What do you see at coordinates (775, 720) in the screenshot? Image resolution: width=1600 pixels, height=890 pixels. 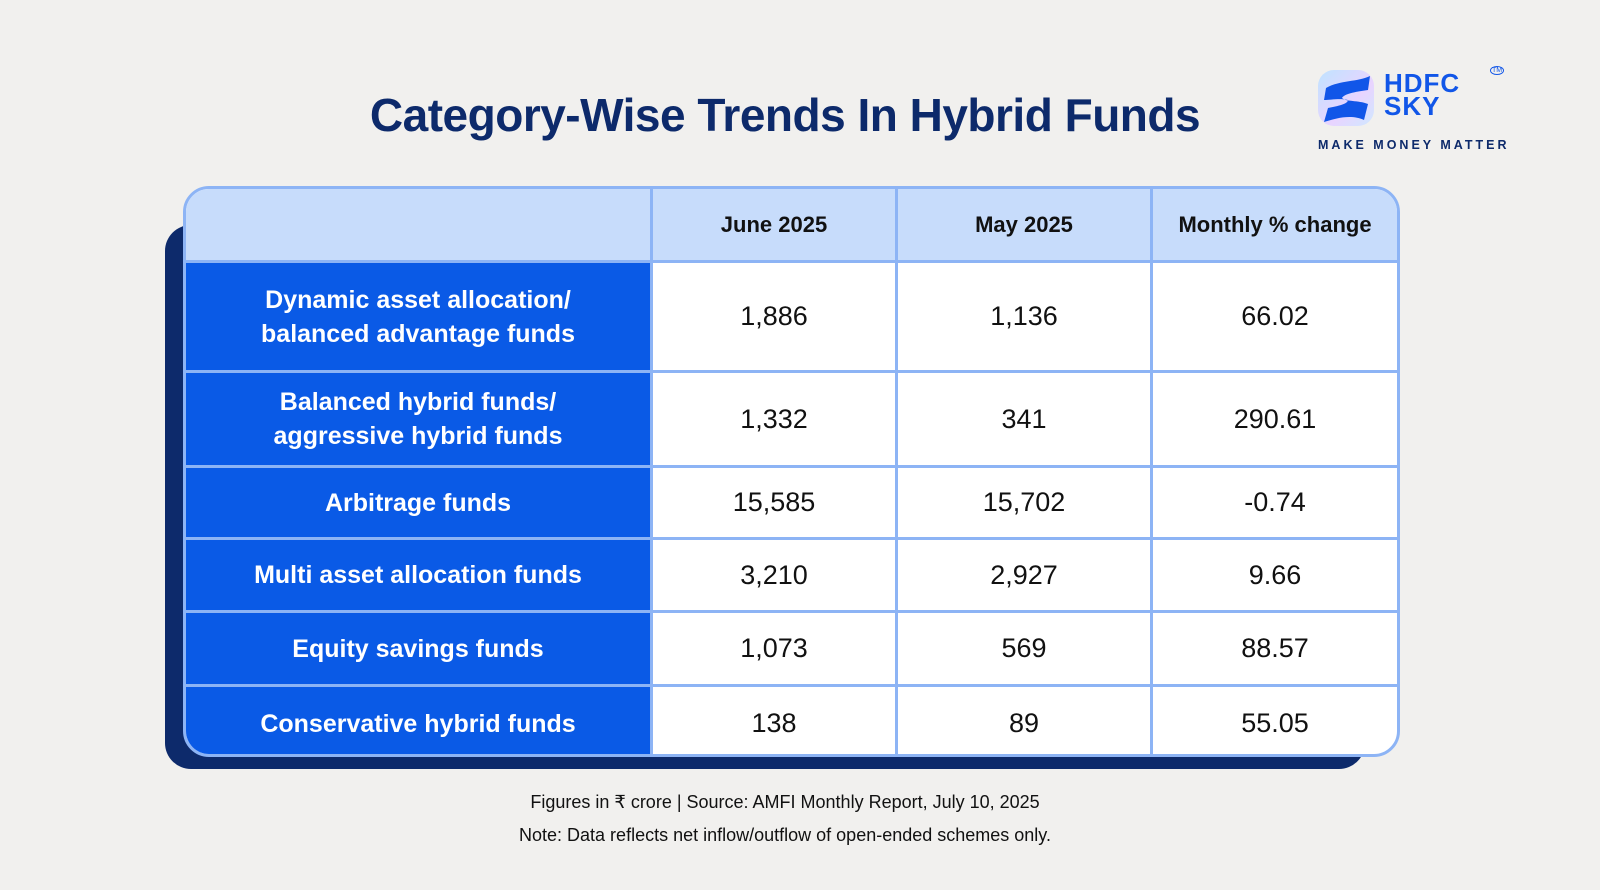 I see `june-2025-cell: 138` at bounding box center [775, 720].